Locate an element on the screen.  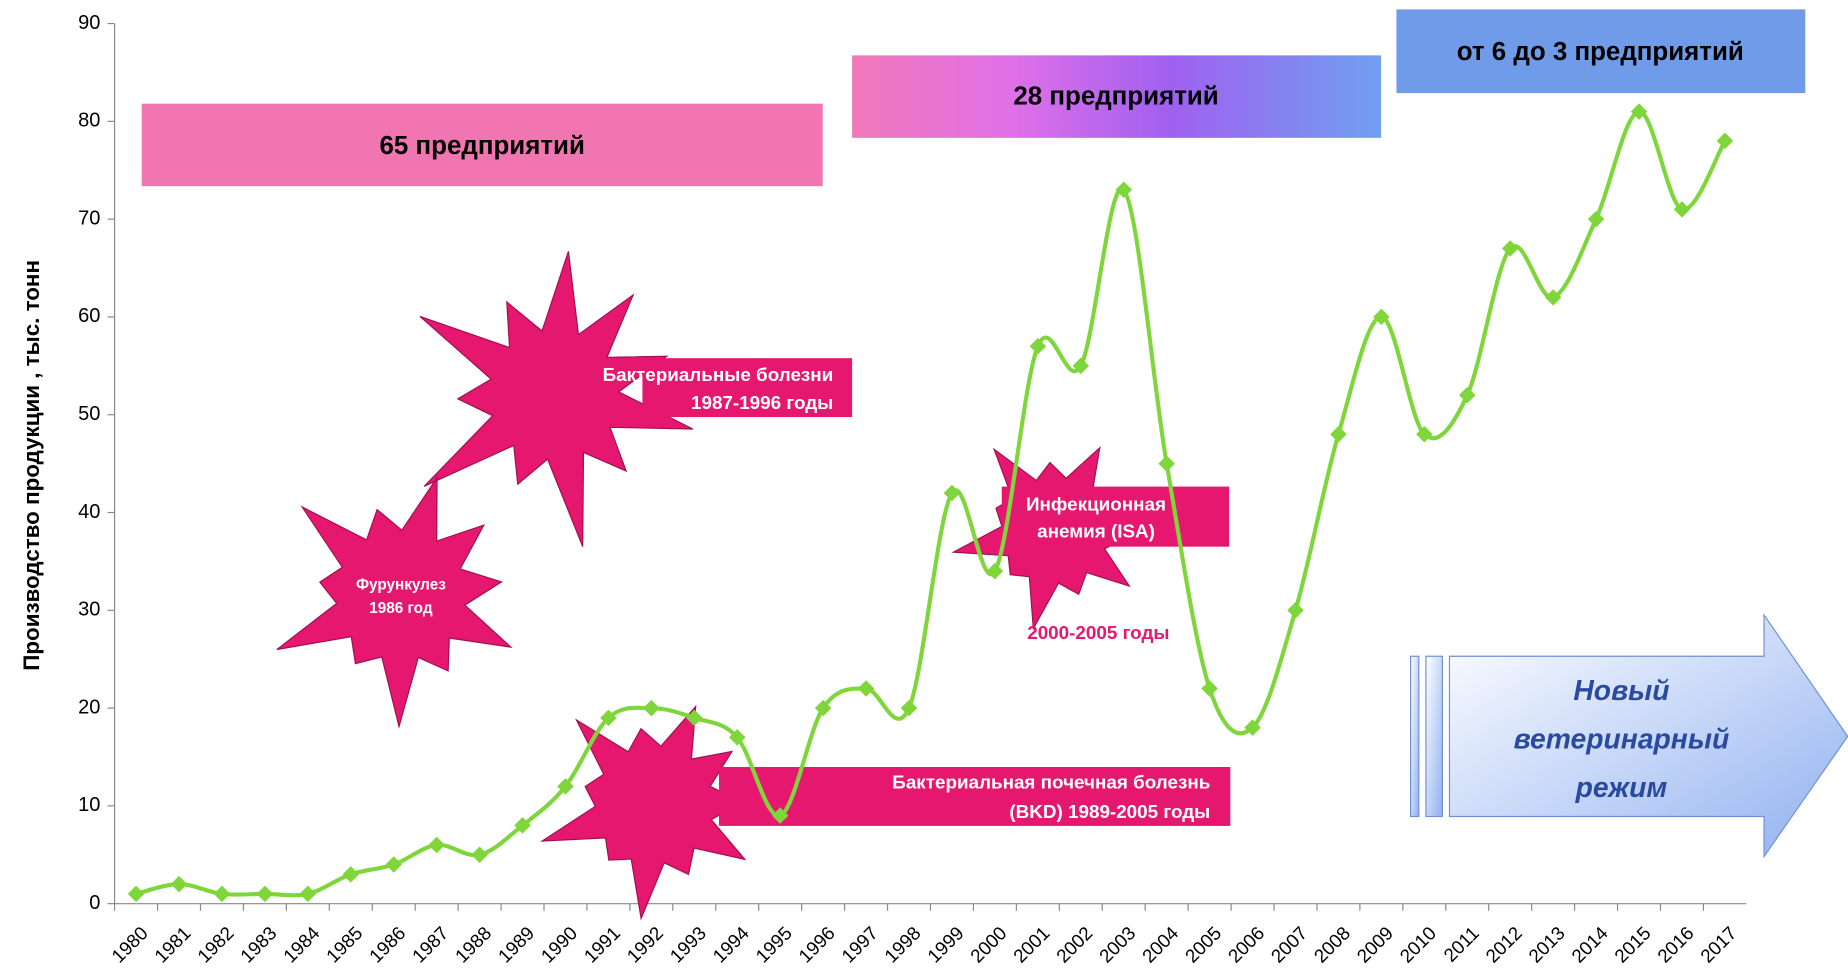
annotation-text: 28 предприятий is located at coordinates (1115, 97).